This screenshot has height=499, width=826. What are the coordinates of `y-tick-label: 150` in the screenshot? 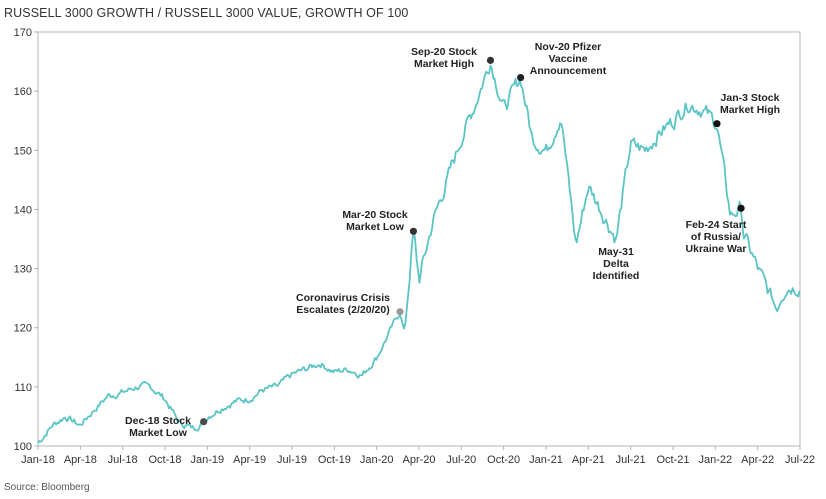 It's located at (23, 151).